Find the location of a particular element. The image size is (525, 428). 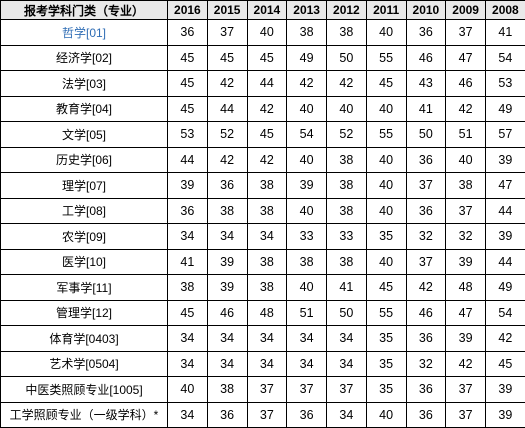

score-cell: 48 is located at coordinates (267, 312).